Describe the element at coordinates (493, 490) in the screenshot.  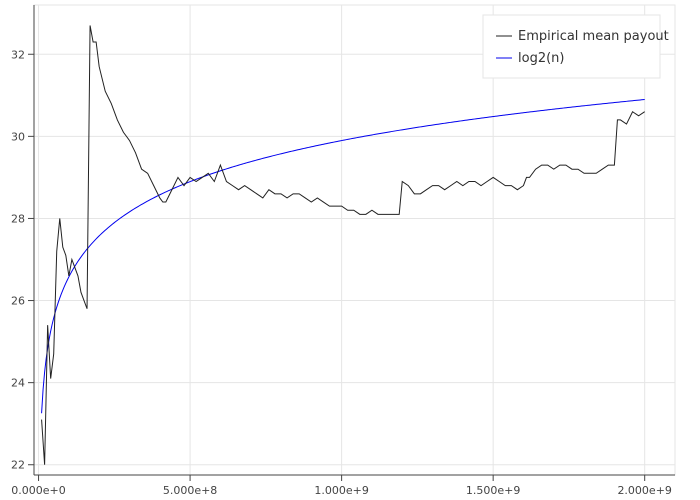
I see `x-tick-label: 1.500e+9` at that location.